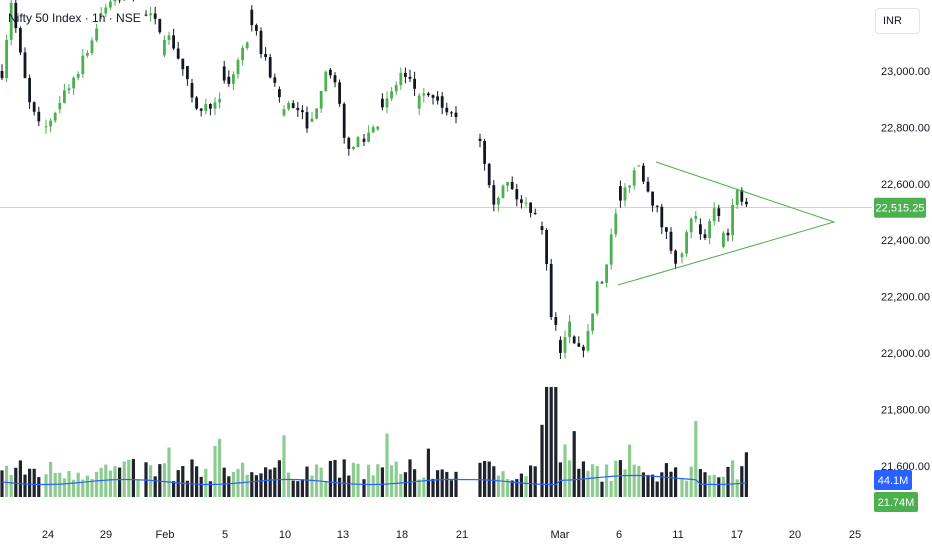 The width and height of the screenshot is (932, 550). Describe the element at coordinates (165, 535) in the screenshot. I see `x-tick-label: Feb` at that location.